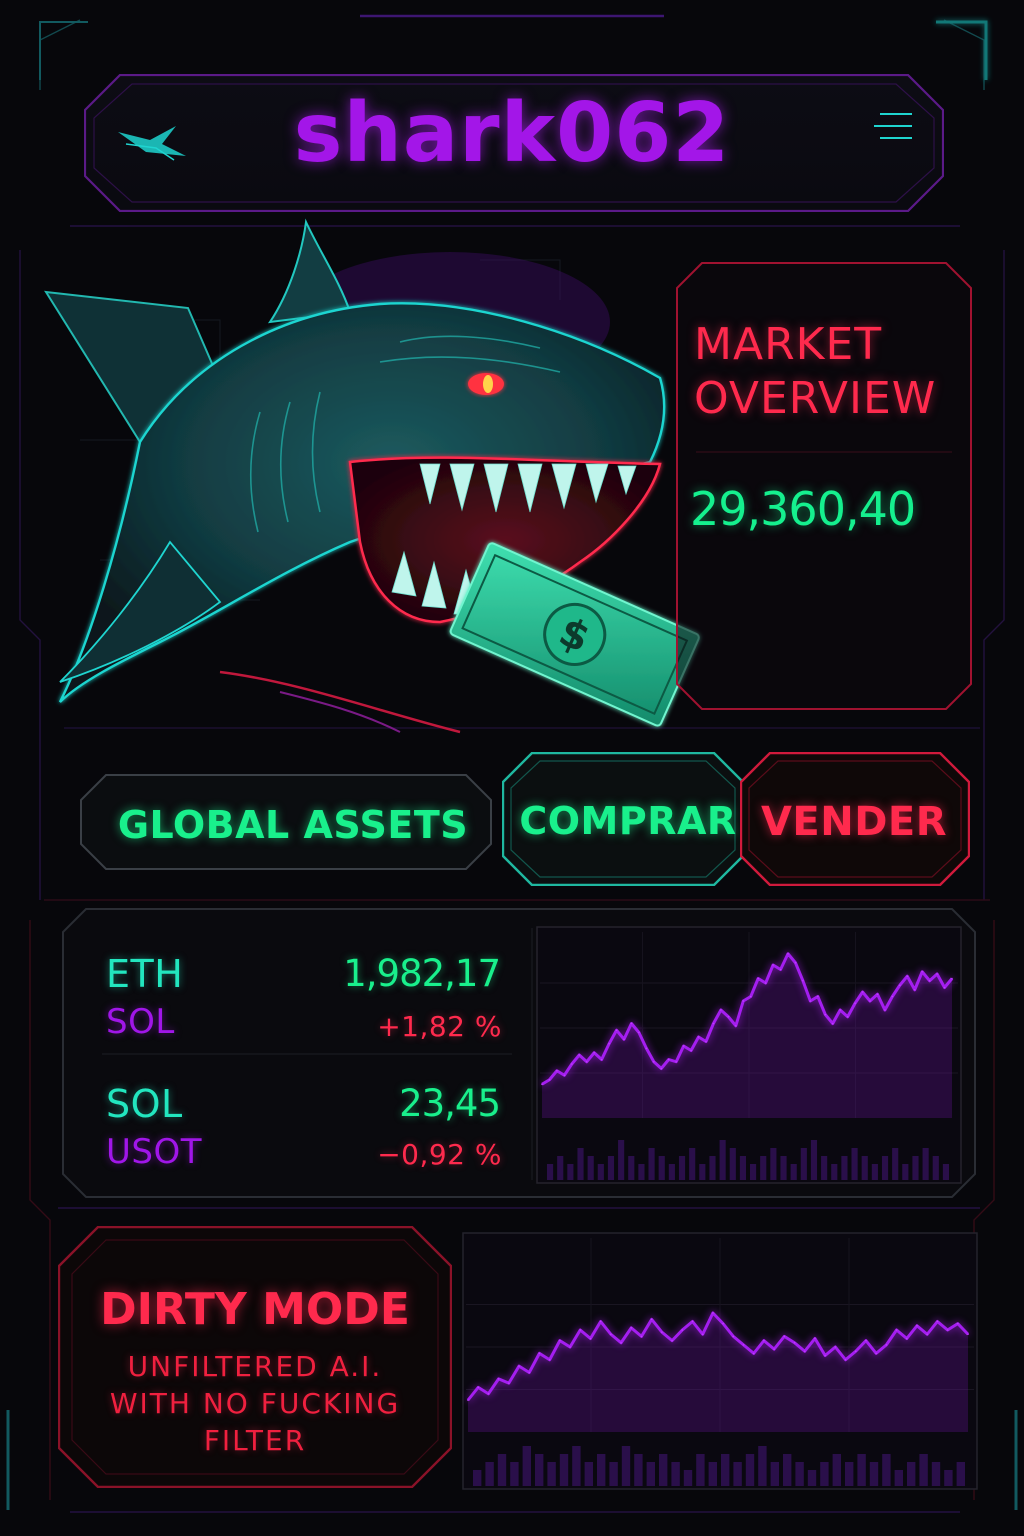 Image resolution: width=1024 pixels, height=1536 pixels. I want to click on buy-button, so click(623, 819).